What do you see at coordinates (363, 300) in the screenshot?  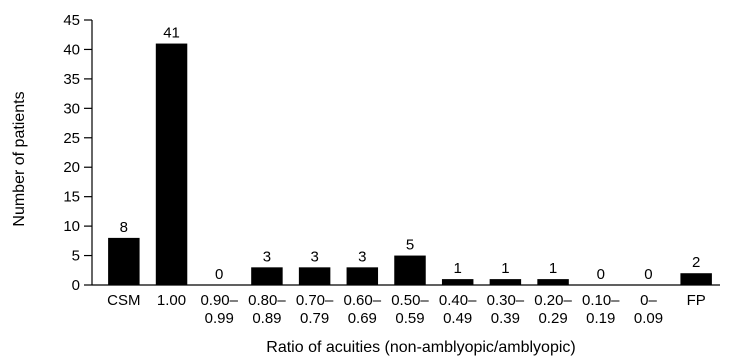 I see `x-tick-label: 0.60–` at bounding box center [363, 300].